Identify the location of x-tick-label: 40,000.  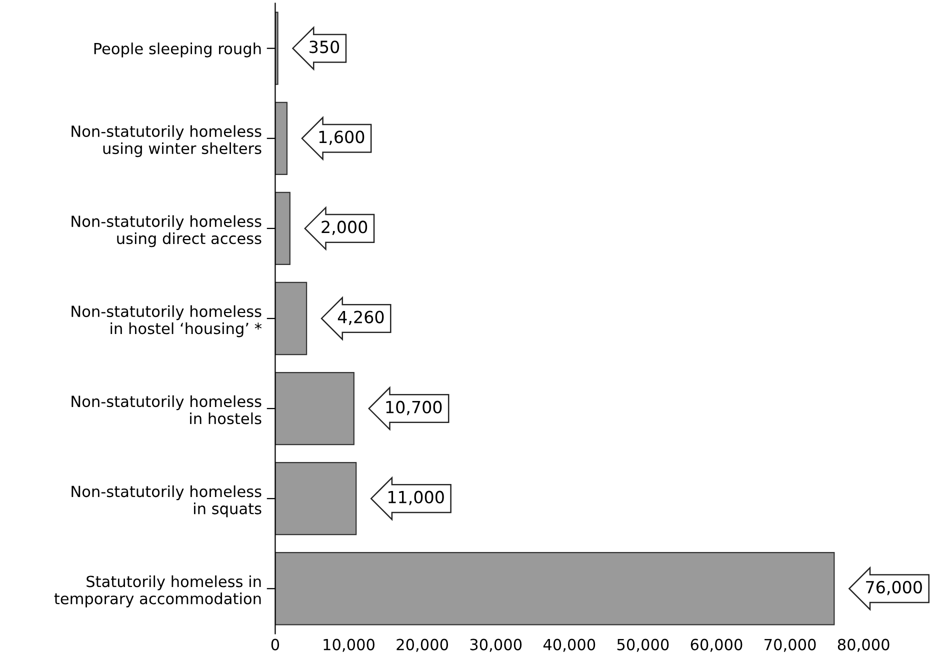
(569, 645).